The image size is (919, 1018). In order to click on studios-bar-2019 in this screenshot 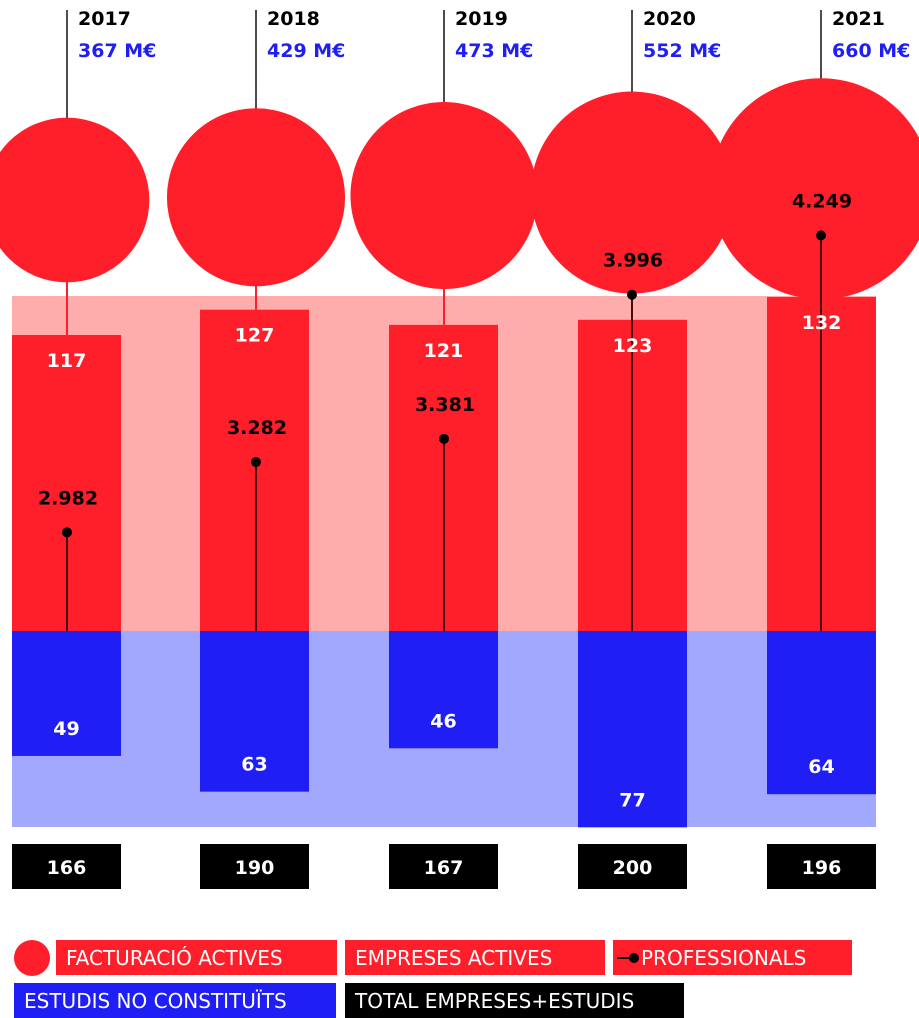, I will do `click(443, 690)`.